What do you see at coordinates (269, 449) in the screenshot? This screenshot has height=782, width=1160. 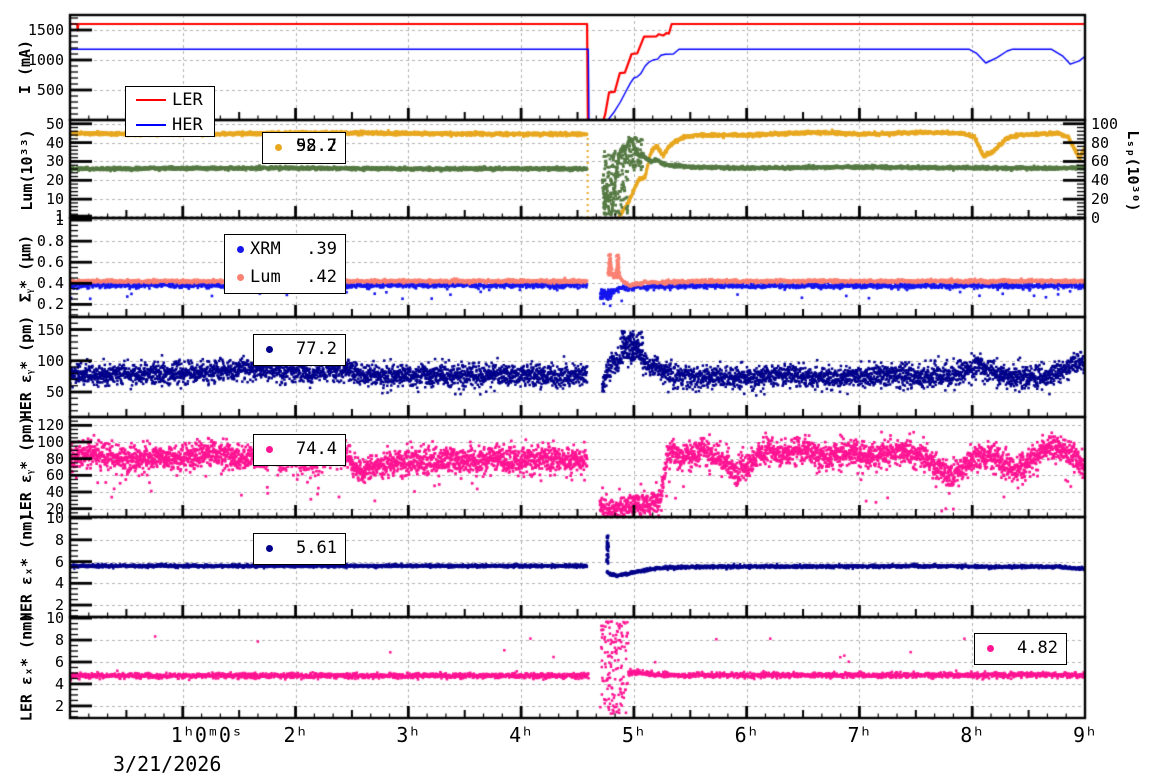 I see `ler-ey-dot-swatch` at bounding box center [269, 449].